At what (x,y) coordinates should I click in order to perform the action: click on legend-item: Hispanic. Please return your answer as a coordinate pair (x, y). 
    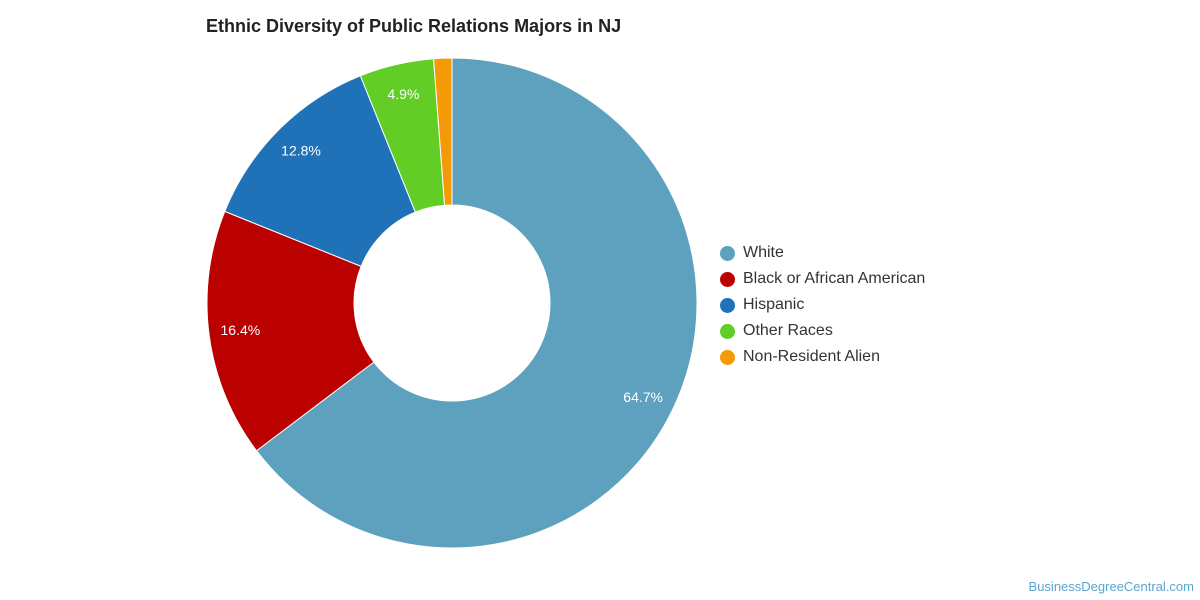
    Looking at the image, I should click on (822, 305).